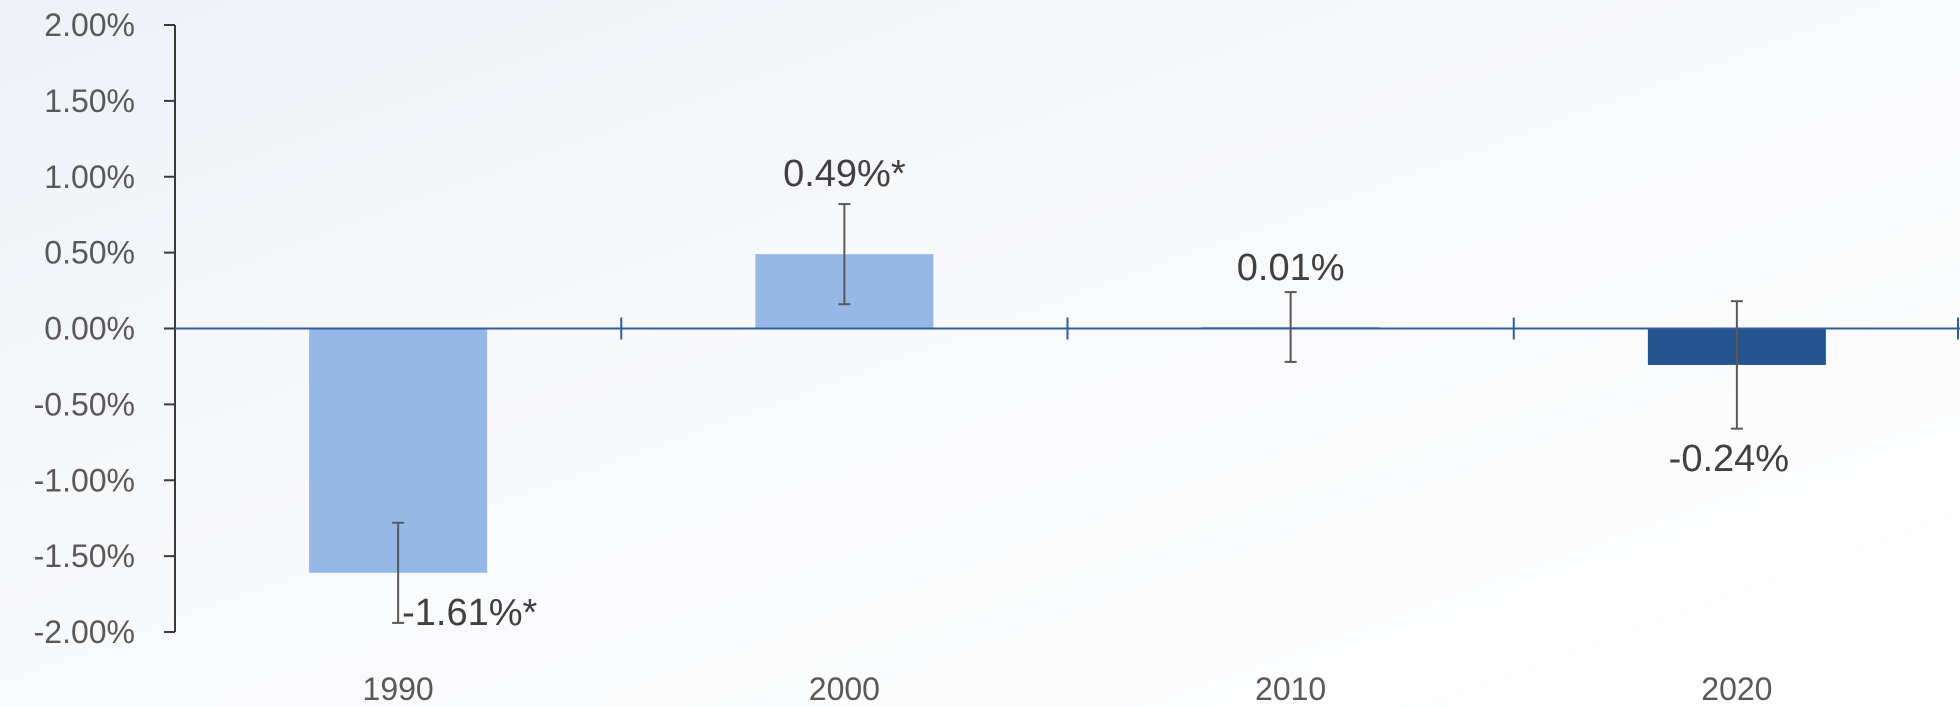  What do you see at coordinates (89, 25) in the screenshot?
I see `y-tick-label: 2.00%` at bounding box center [89, 25].